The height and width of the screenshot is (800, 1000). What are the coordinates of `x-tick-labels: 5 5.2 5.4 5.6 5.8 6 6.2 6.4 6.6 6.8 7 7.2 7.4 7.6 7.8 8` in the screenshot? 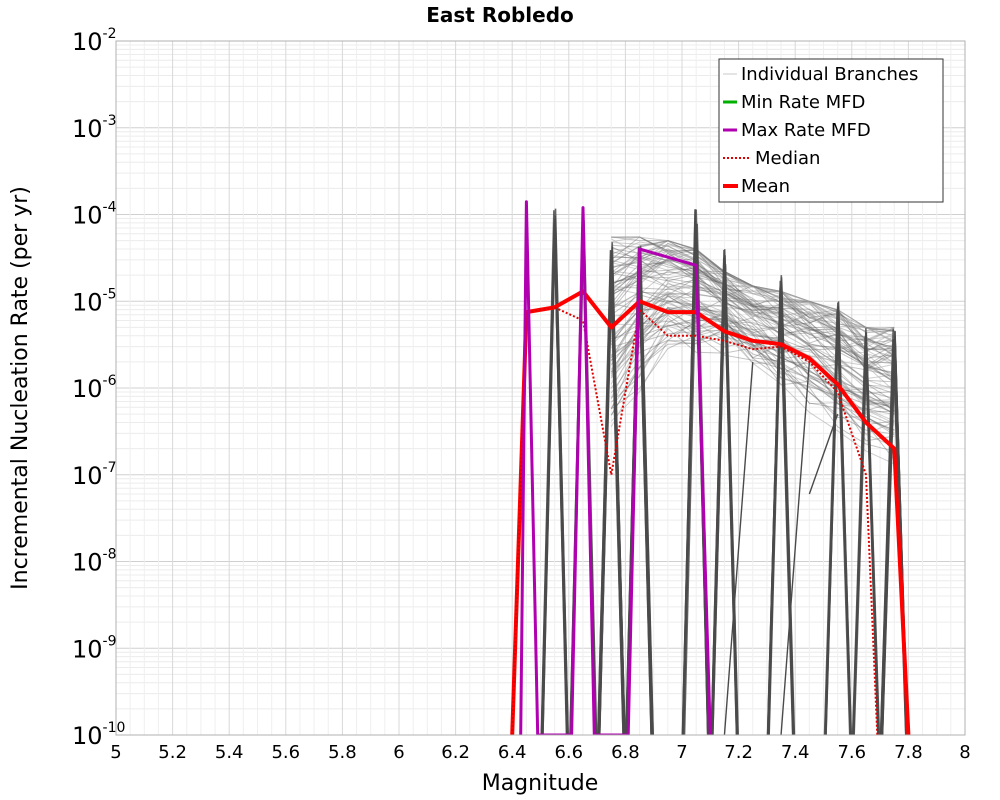 It's located at (540, 752).